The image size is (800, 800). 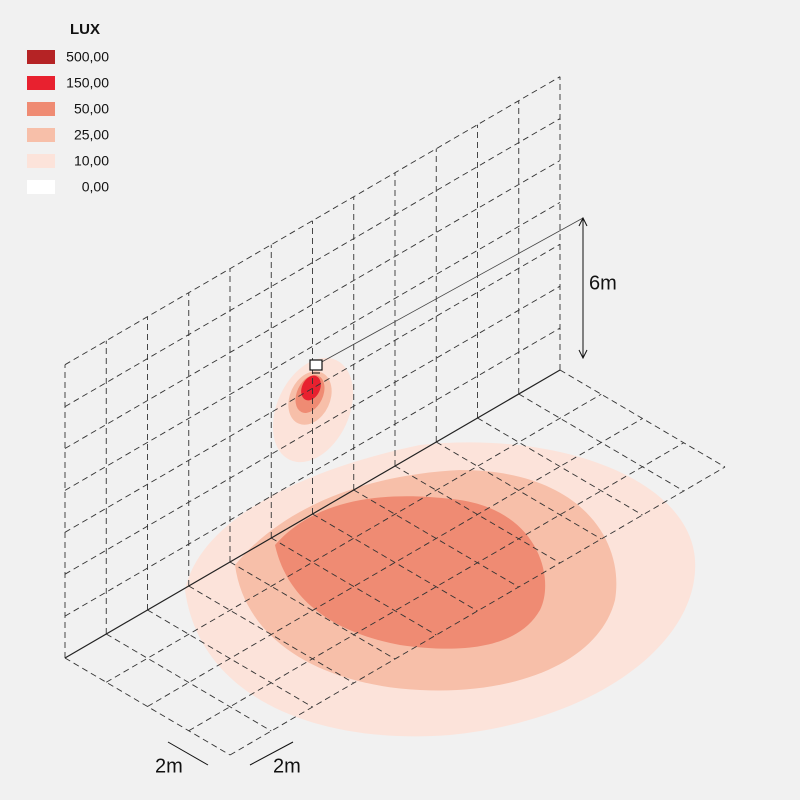 What do you see at coordinates (169, 766) in the screenshot?
I see `grid-x-label: 2m` at bounding box center [169, 766].